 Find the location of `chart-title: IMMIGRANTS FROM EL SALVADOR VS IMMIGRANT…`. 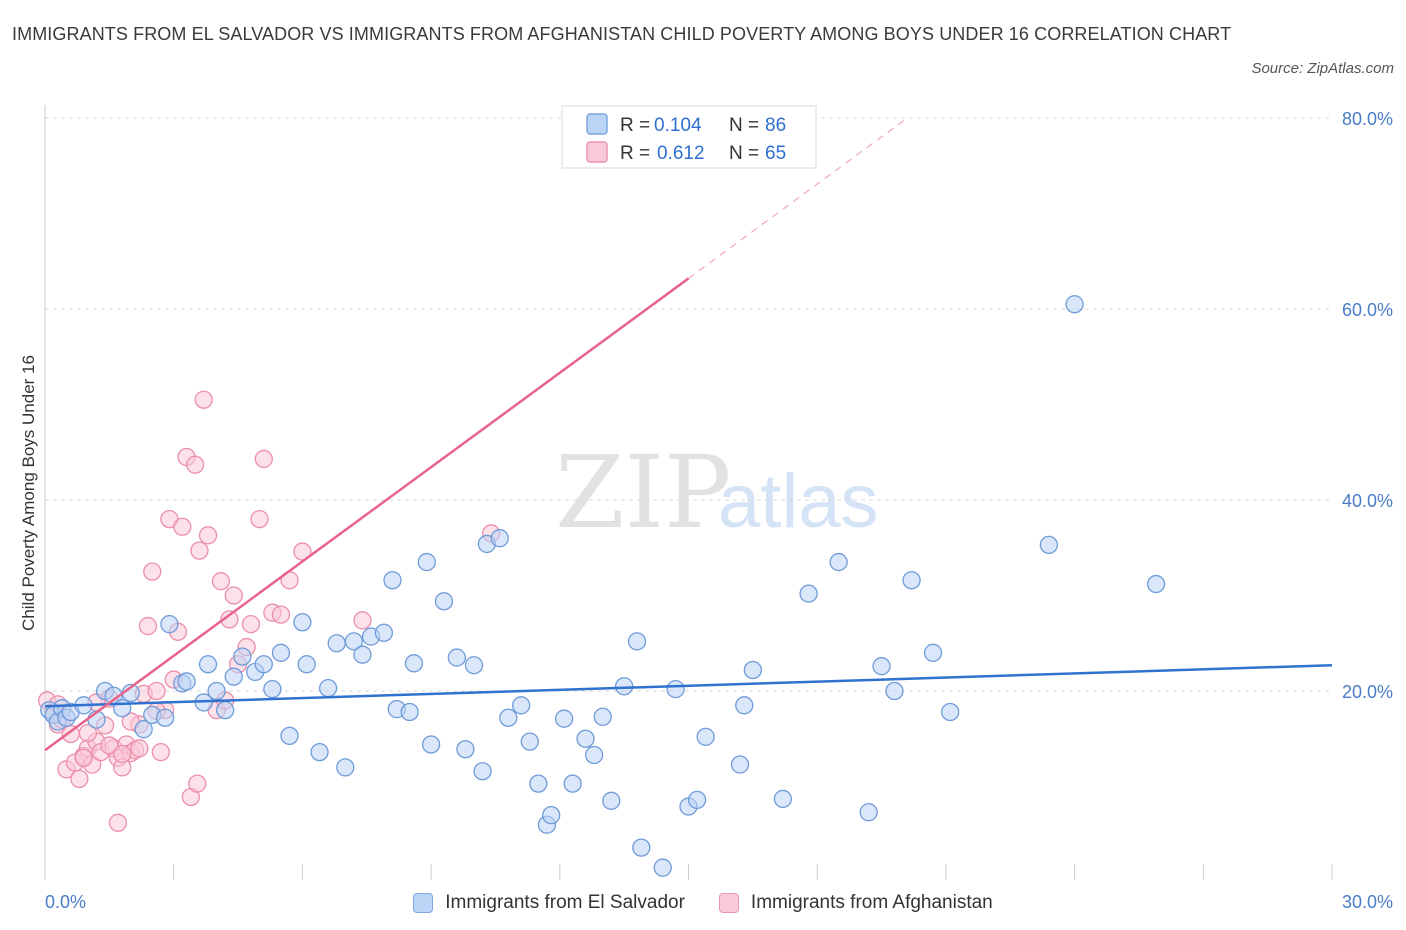

chart-title: IMMIGRANTS FROM EL SALVADOR VS IMMIGRANT… is located at coordinates (622, 34).